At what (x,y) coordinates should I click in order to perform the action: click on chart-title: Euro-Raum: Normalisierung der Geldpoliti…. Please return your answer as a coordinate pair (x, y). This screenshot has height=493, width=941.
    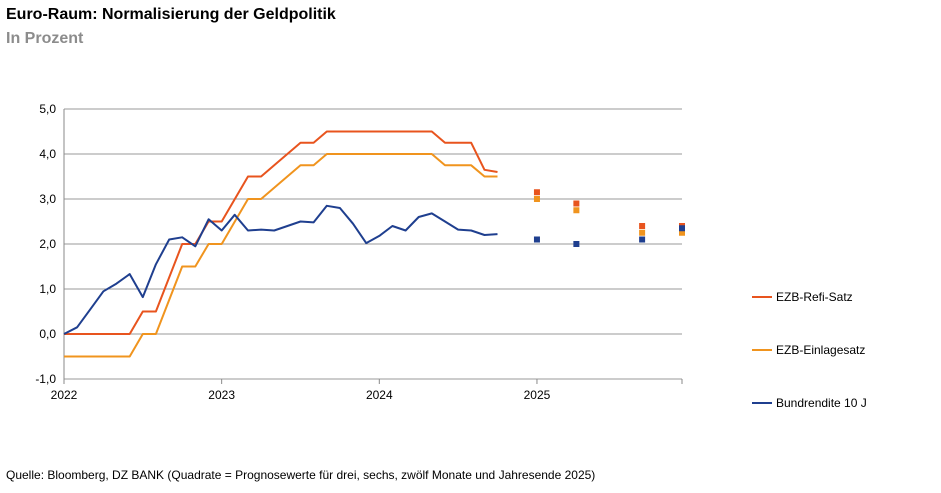
    Looking at the image, I should click on (171, 14).